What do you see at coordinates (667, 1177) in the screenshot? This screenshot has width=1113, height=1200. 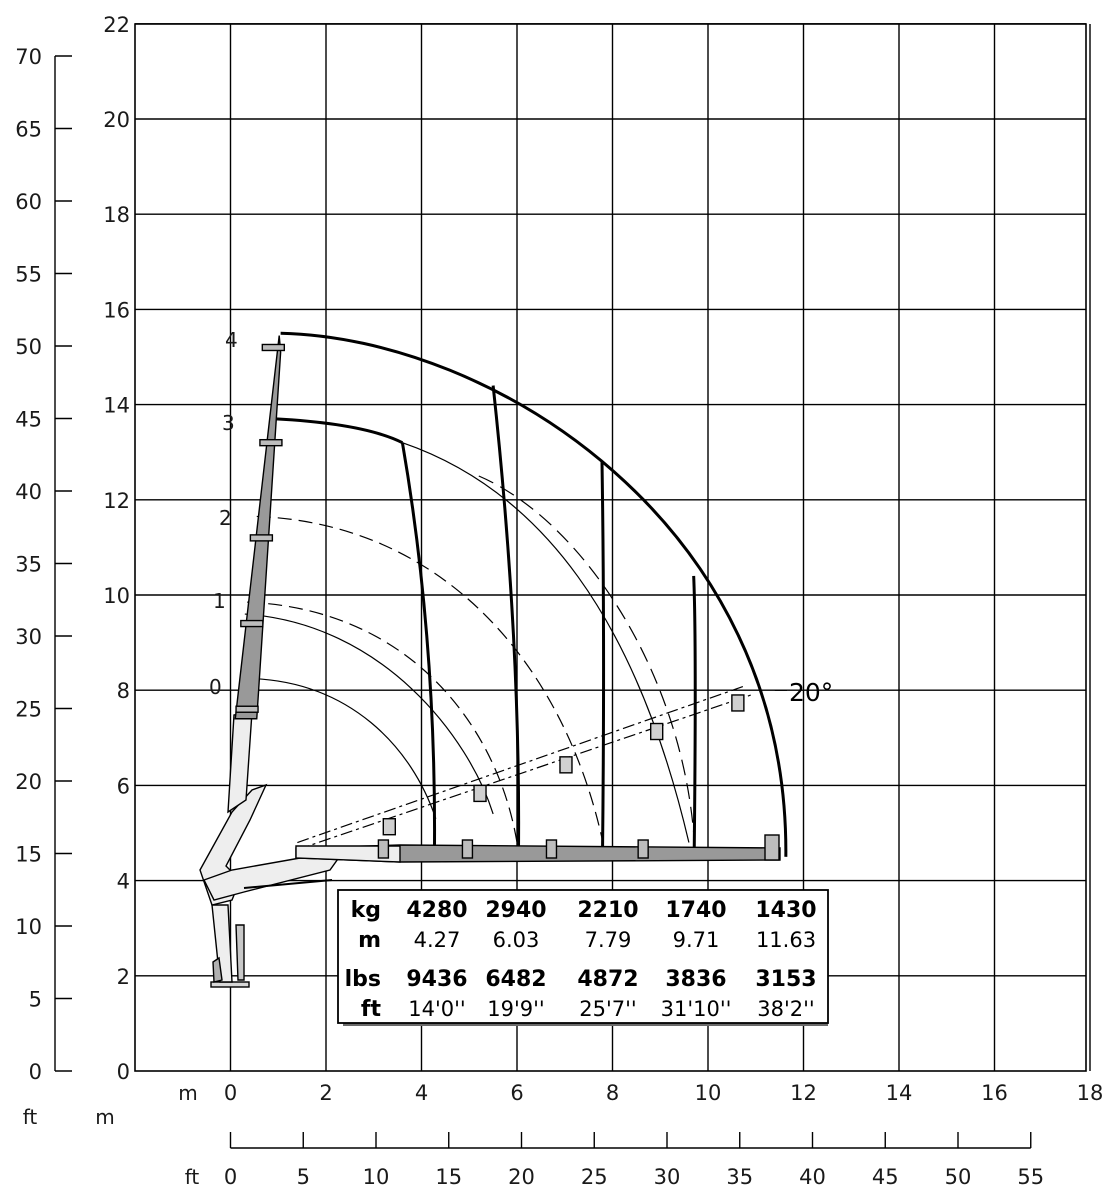 I see `ft-distance-tick-label: 30` at bounding box center [667, 1177].